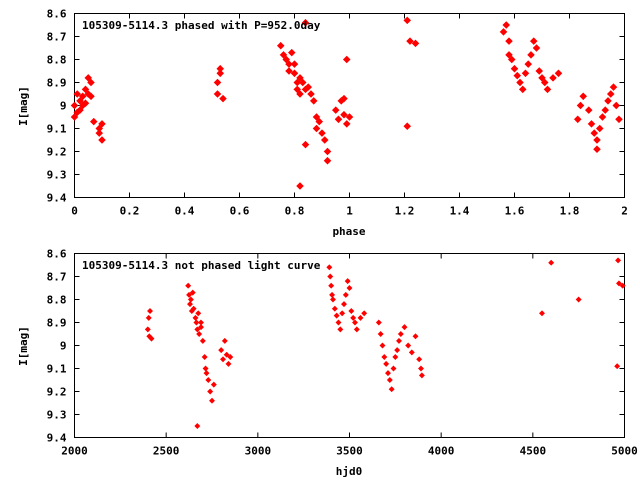  What do you see at coordinates (348, 231) in the screenshot?
I see `phased-x-axis-label: phase` at bounding box center [348, 231].